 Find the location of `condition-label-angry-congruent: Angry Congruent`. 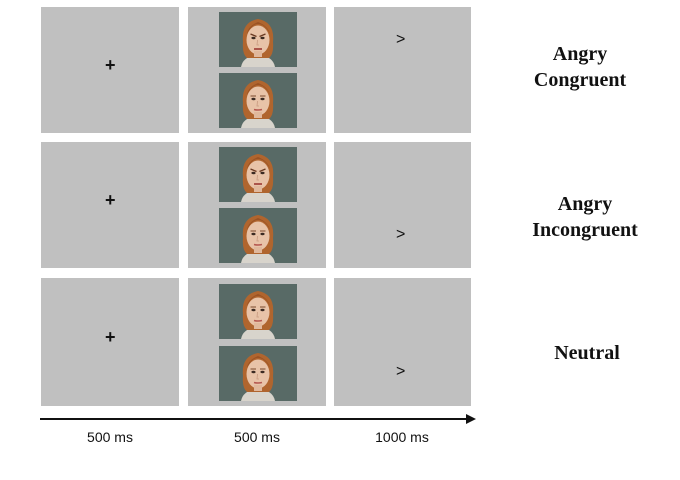

condition-label-angry-congruent: Angry Congruent is located at coordinates (580, 67).